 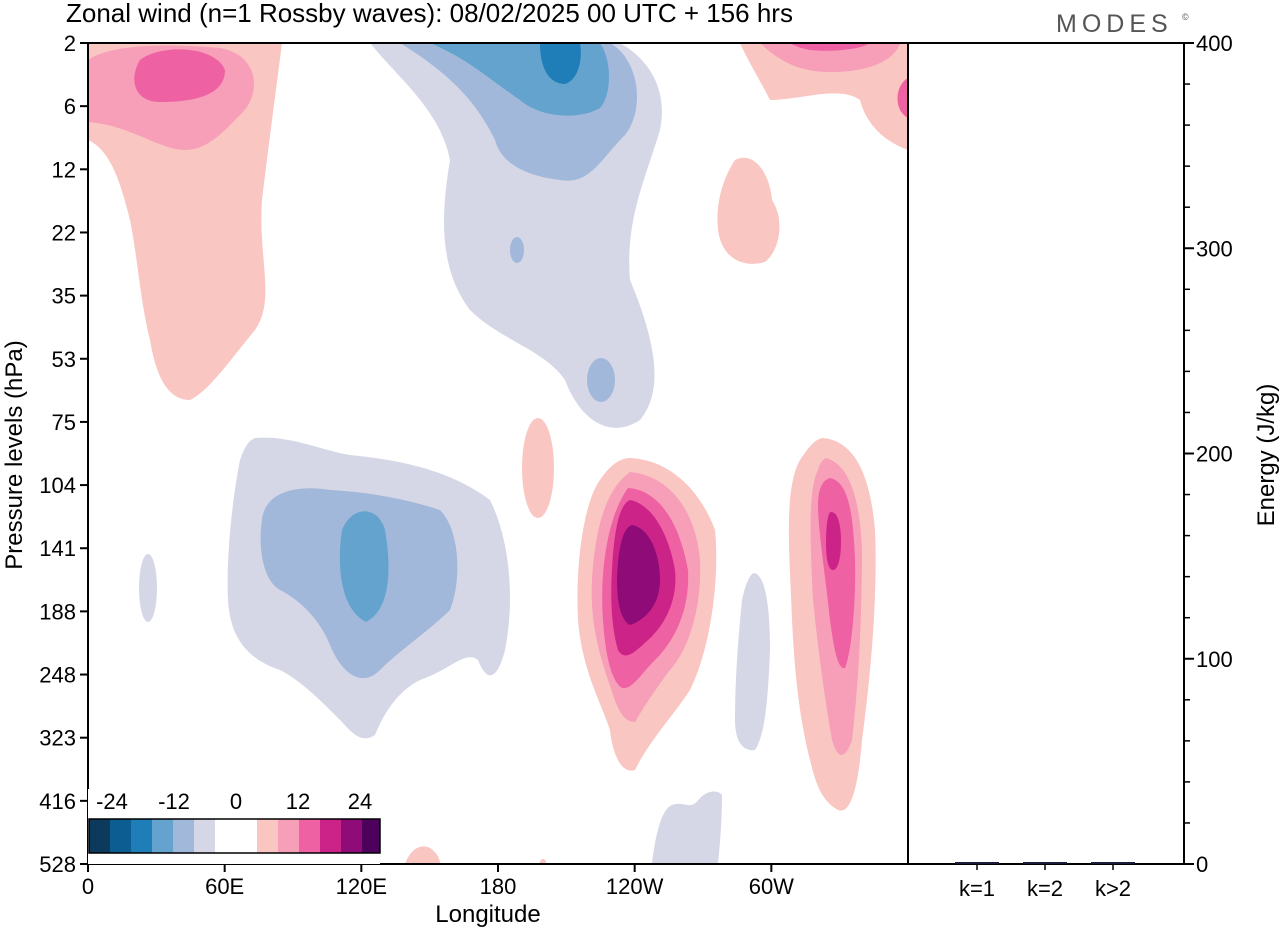 What do you see at coordinates (1214, 248) in the screenshot?
I see `energy-tick-label: 300` at bounding box center [1214, 248].